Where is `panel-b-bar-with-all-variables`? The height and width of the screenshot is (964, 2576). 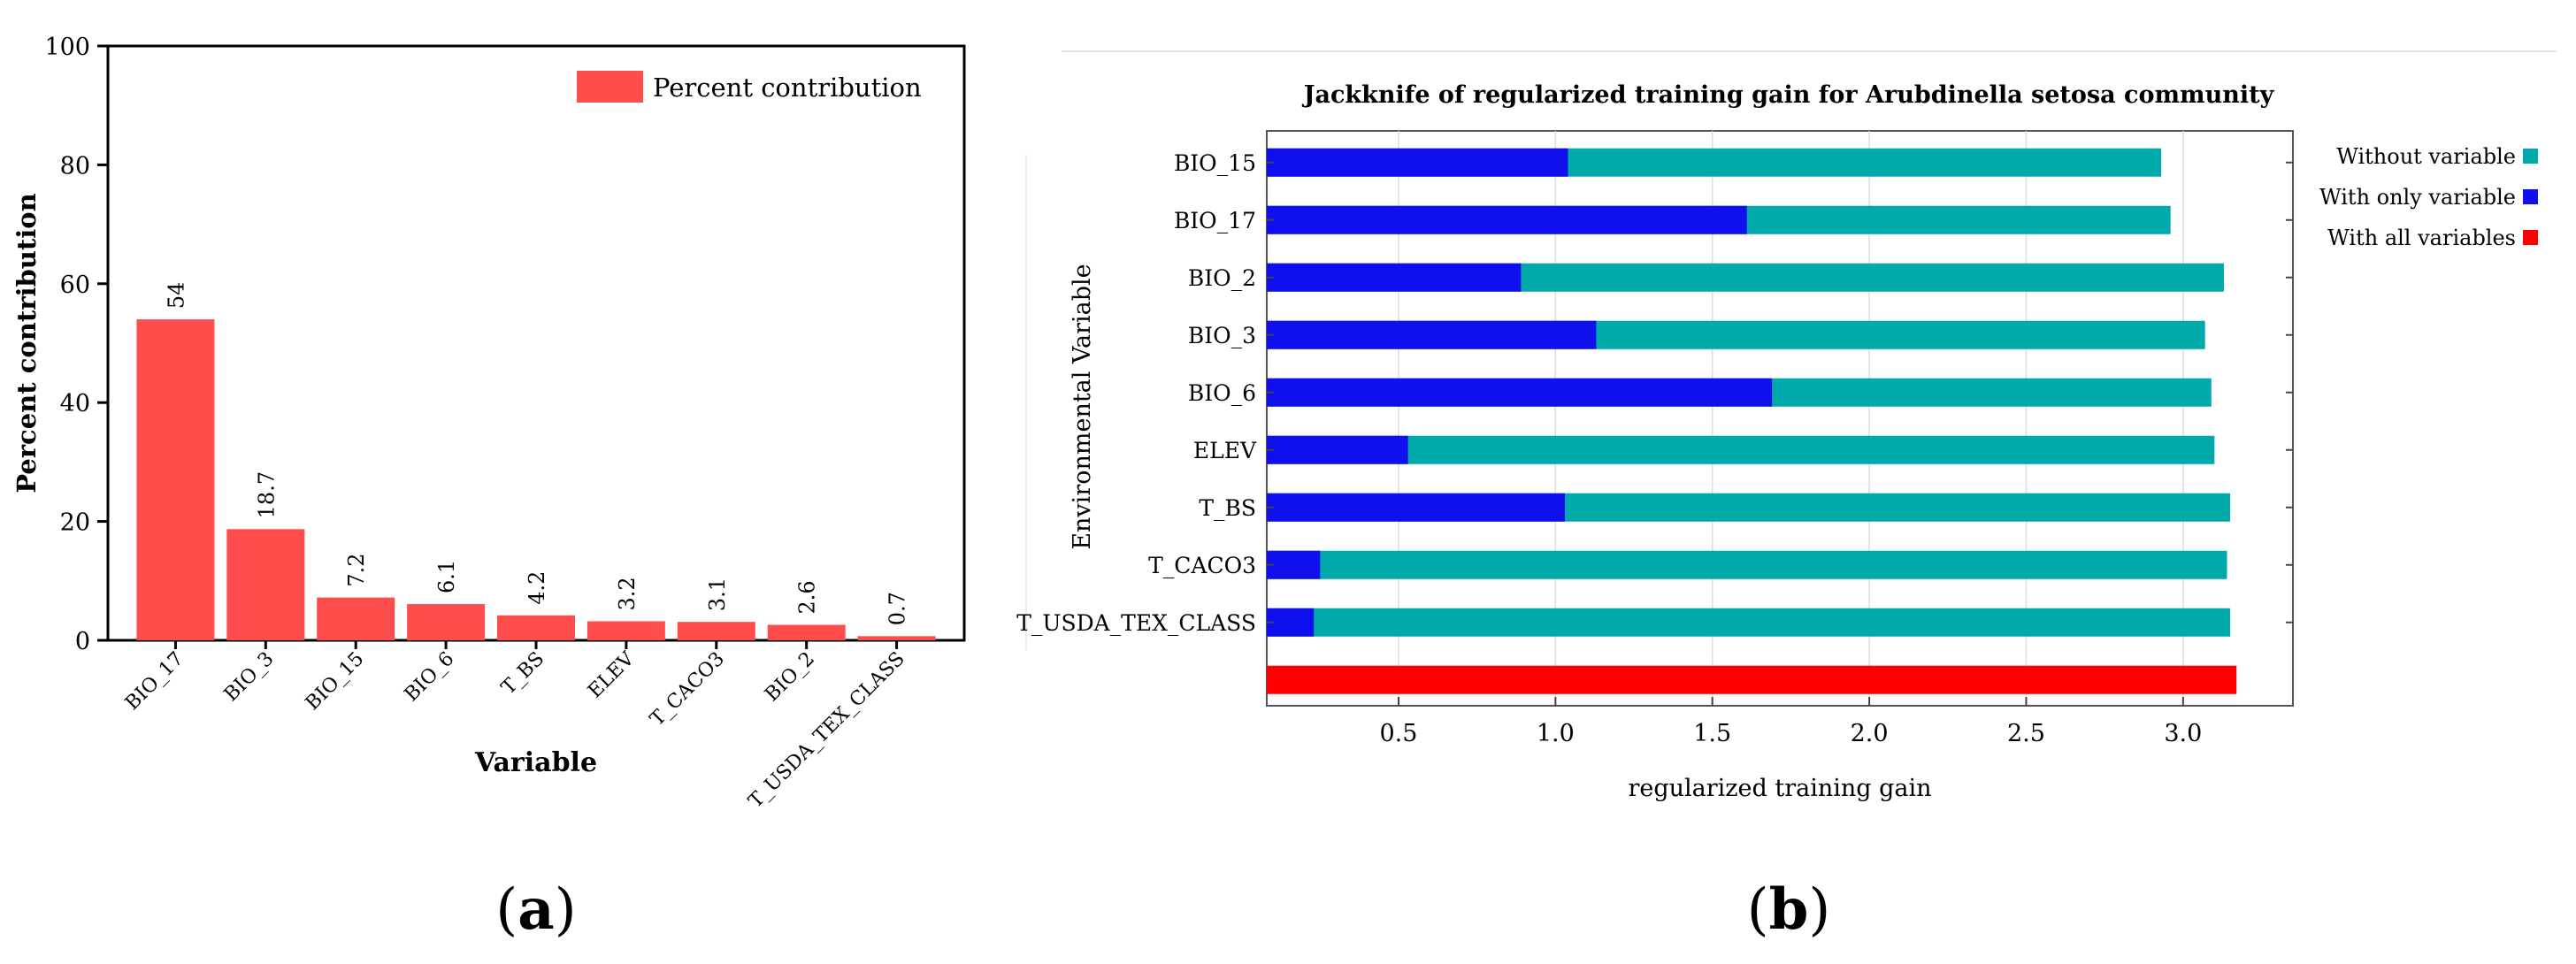
panel-b-bar-with-all-variables is located at coordinates (1752, 680).